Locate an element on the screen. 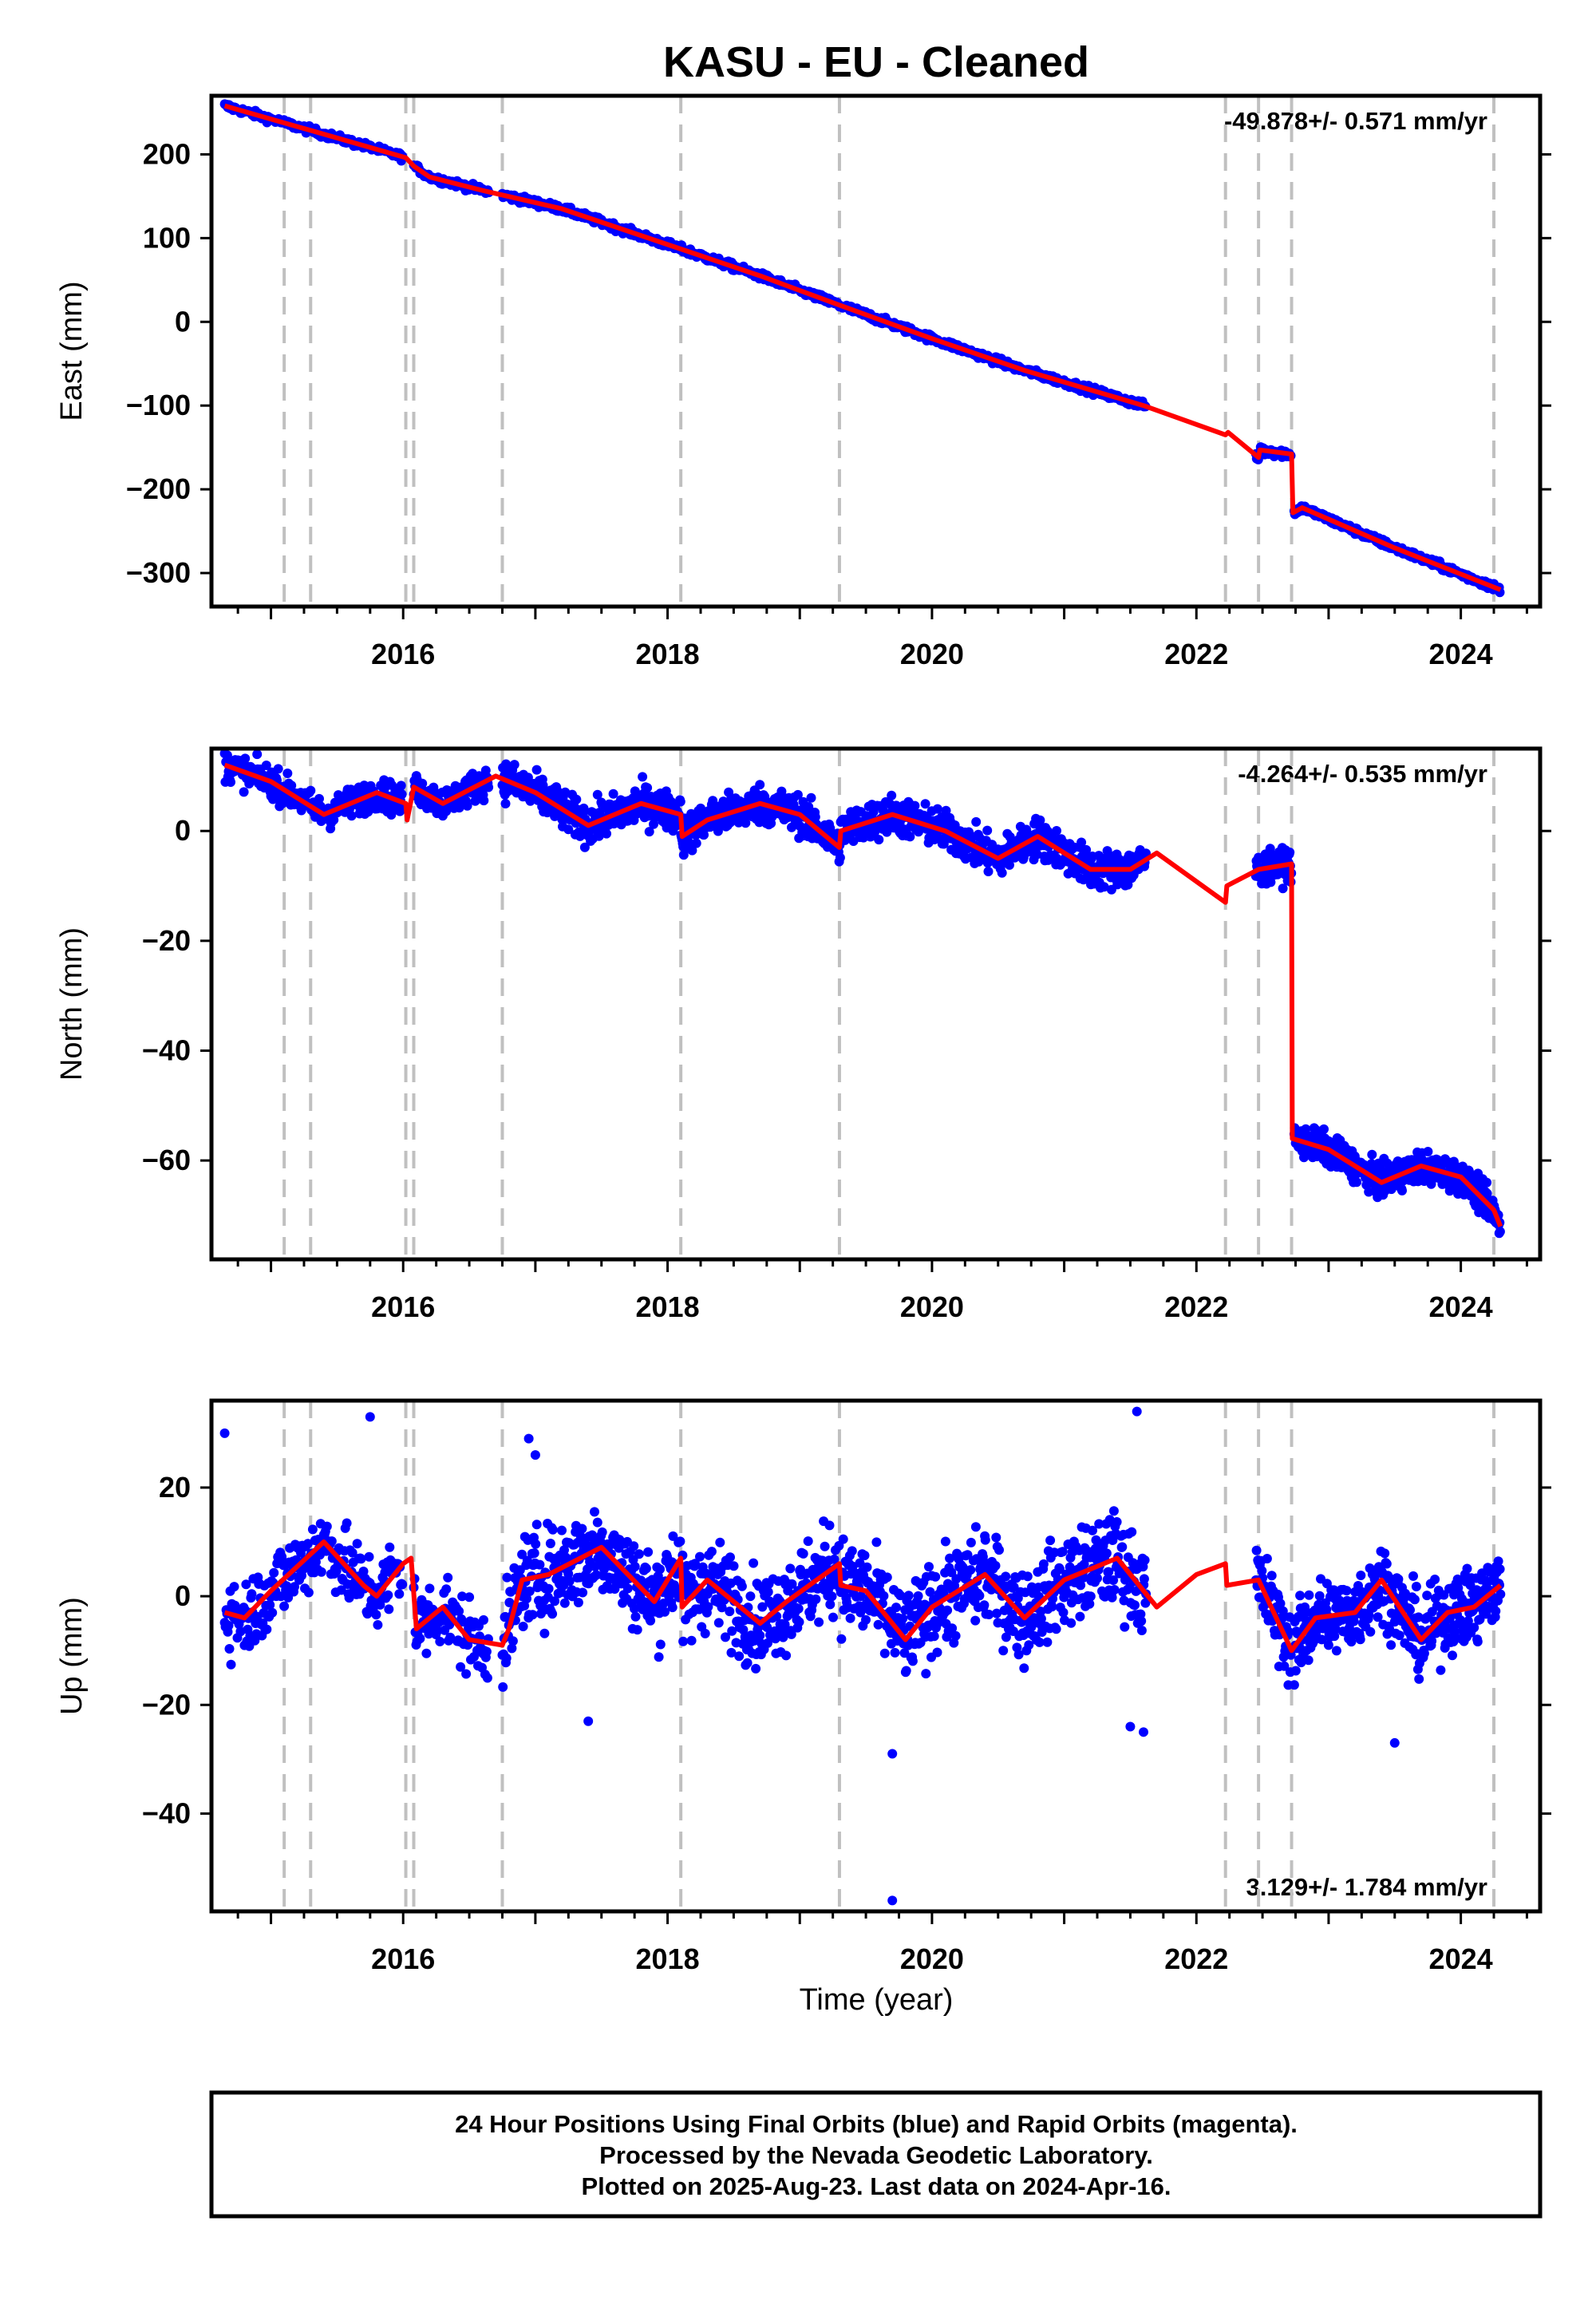  up-rate-label: 3.129+/- 1.784 mm/yr is located at coordinates (1366, 1887).